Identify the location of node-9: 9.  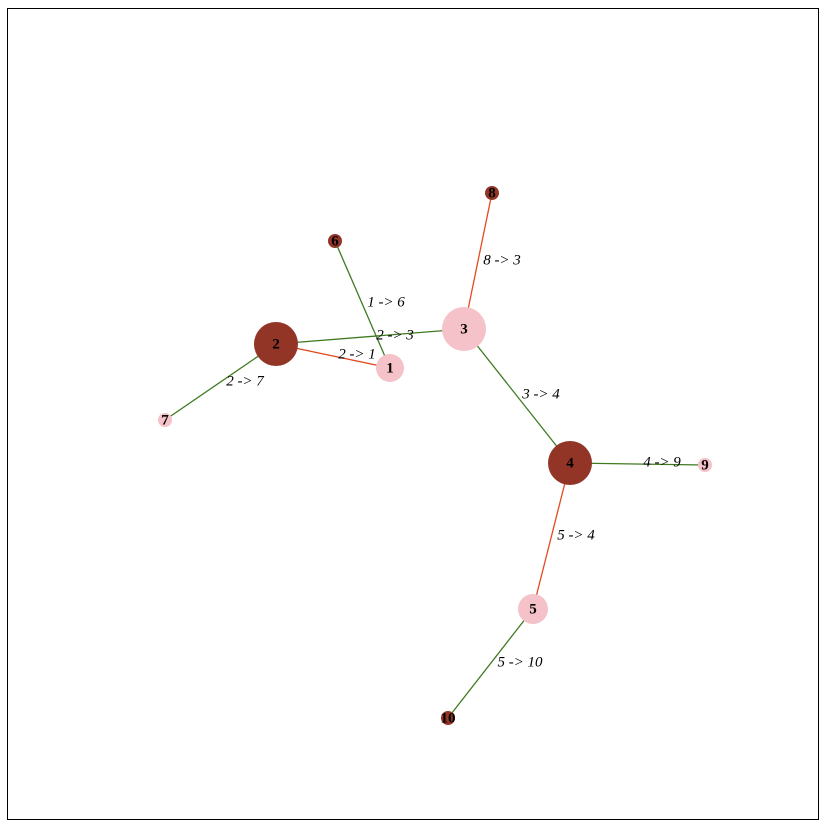
(705, 465).